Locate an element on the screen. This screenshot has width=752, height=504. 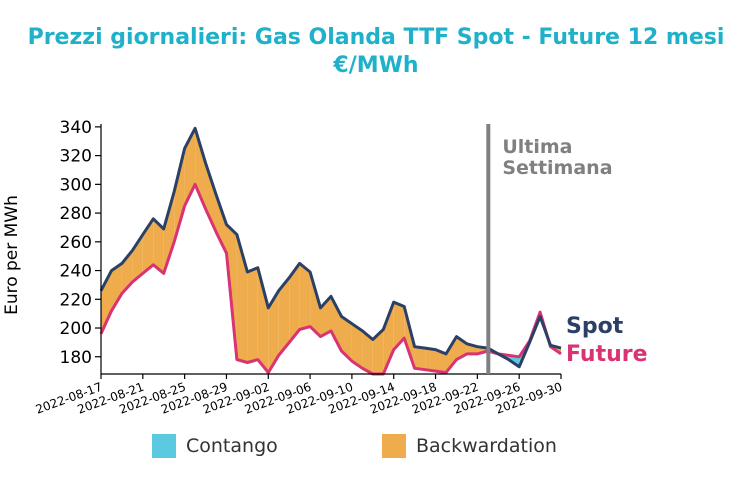
legend-swatch-backwardation is located at coordinates (394, 446).